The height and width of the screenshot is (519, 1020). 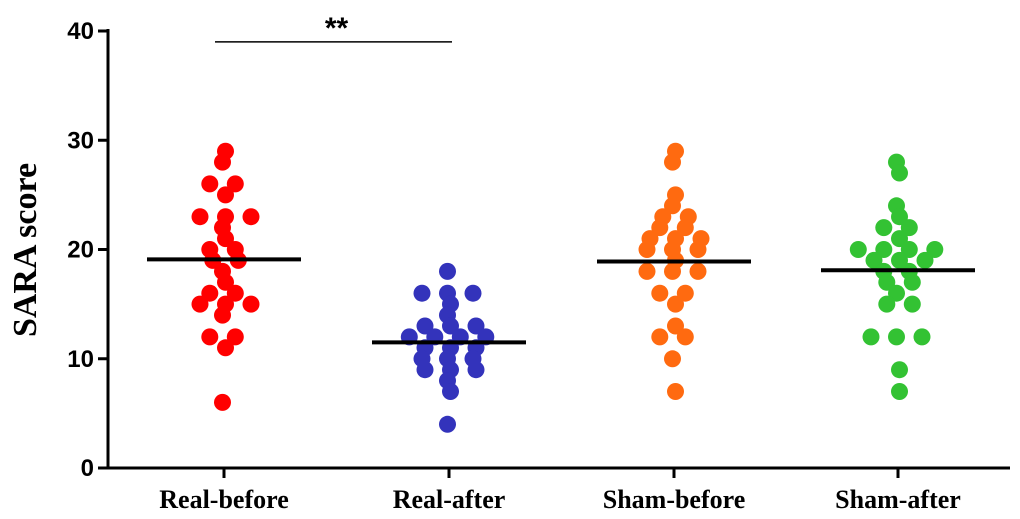 I want to click on y-tick-label: 30, so click(x=80, y=140).